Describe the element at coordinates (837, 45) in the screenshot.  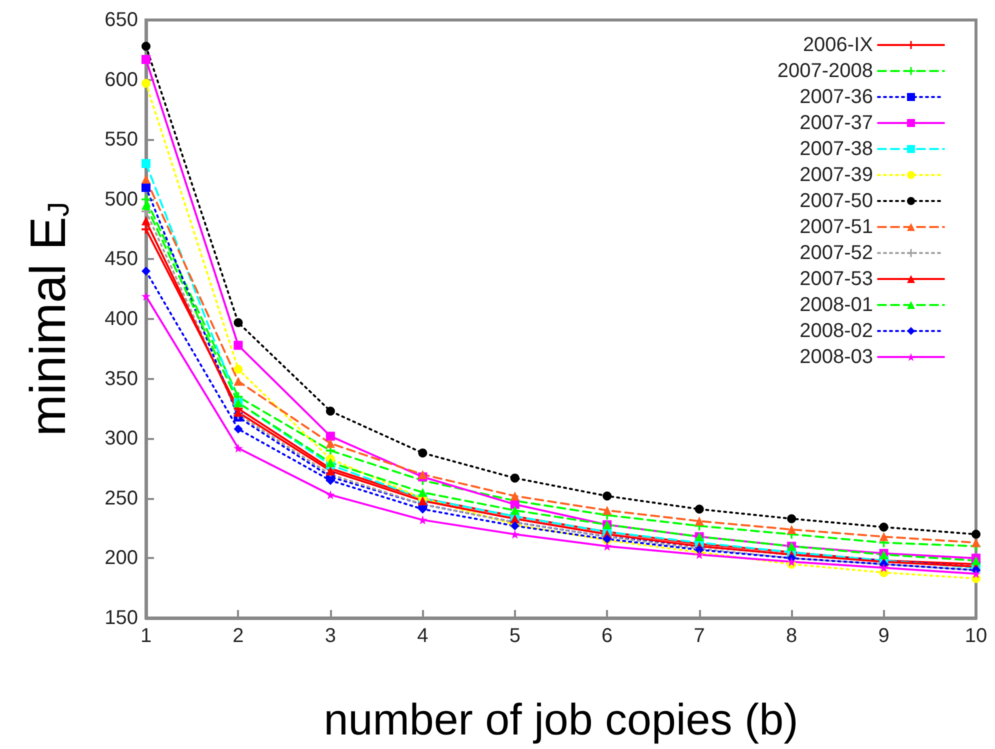
I see `legend-label: 2006-IX` at that location.